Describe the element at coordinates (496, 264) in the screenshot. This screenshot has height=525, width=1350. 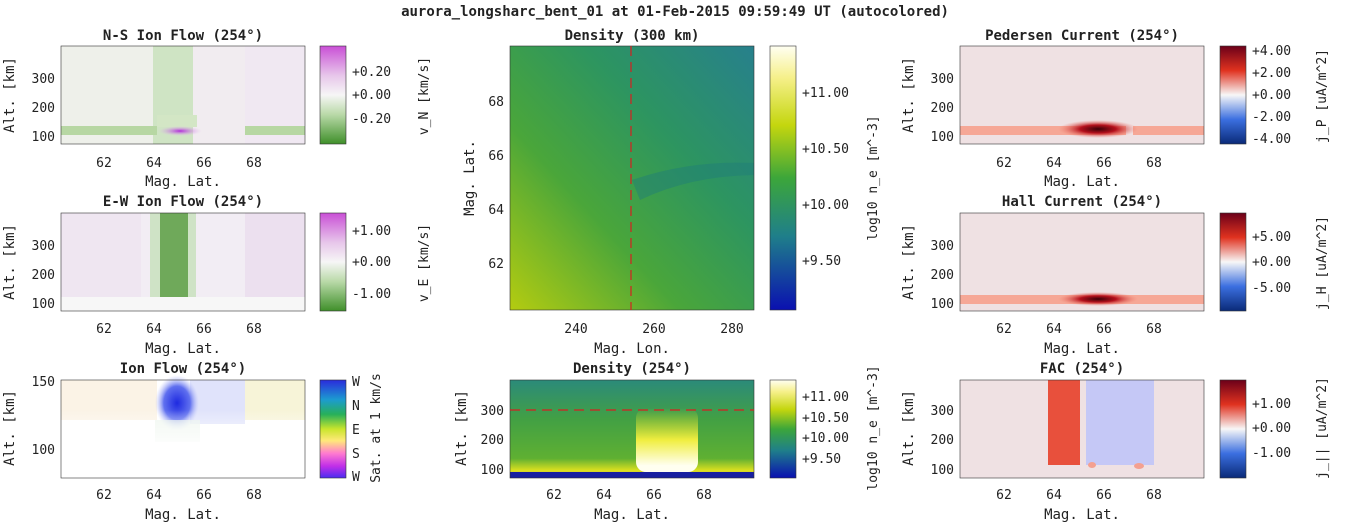
I see `y-tick-label: 62` at that location.